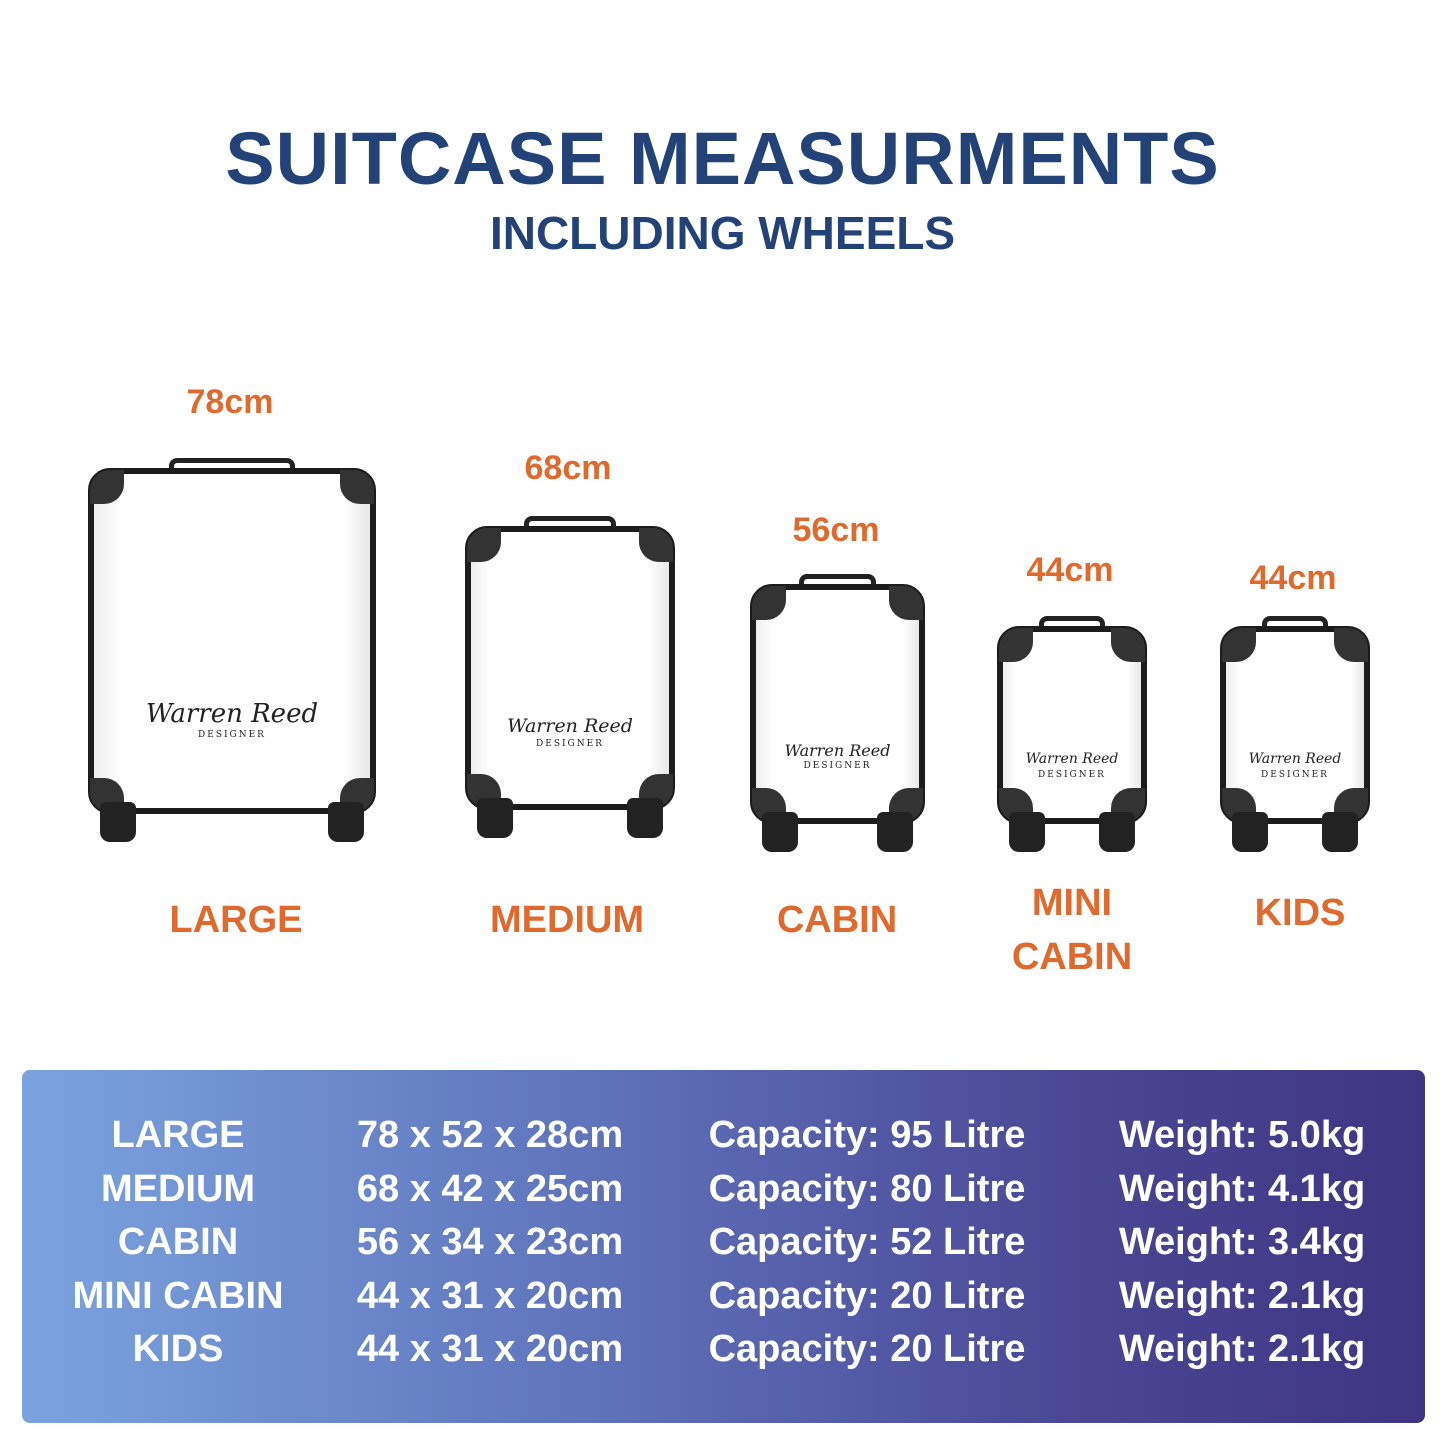 This screenshot has height=1445, width=1445. What do you see at coordinates (1242, 1242) in the screenshot?
I see `cell-weight: Weight: 3.4kg` at bounding box center [1242, 1242].